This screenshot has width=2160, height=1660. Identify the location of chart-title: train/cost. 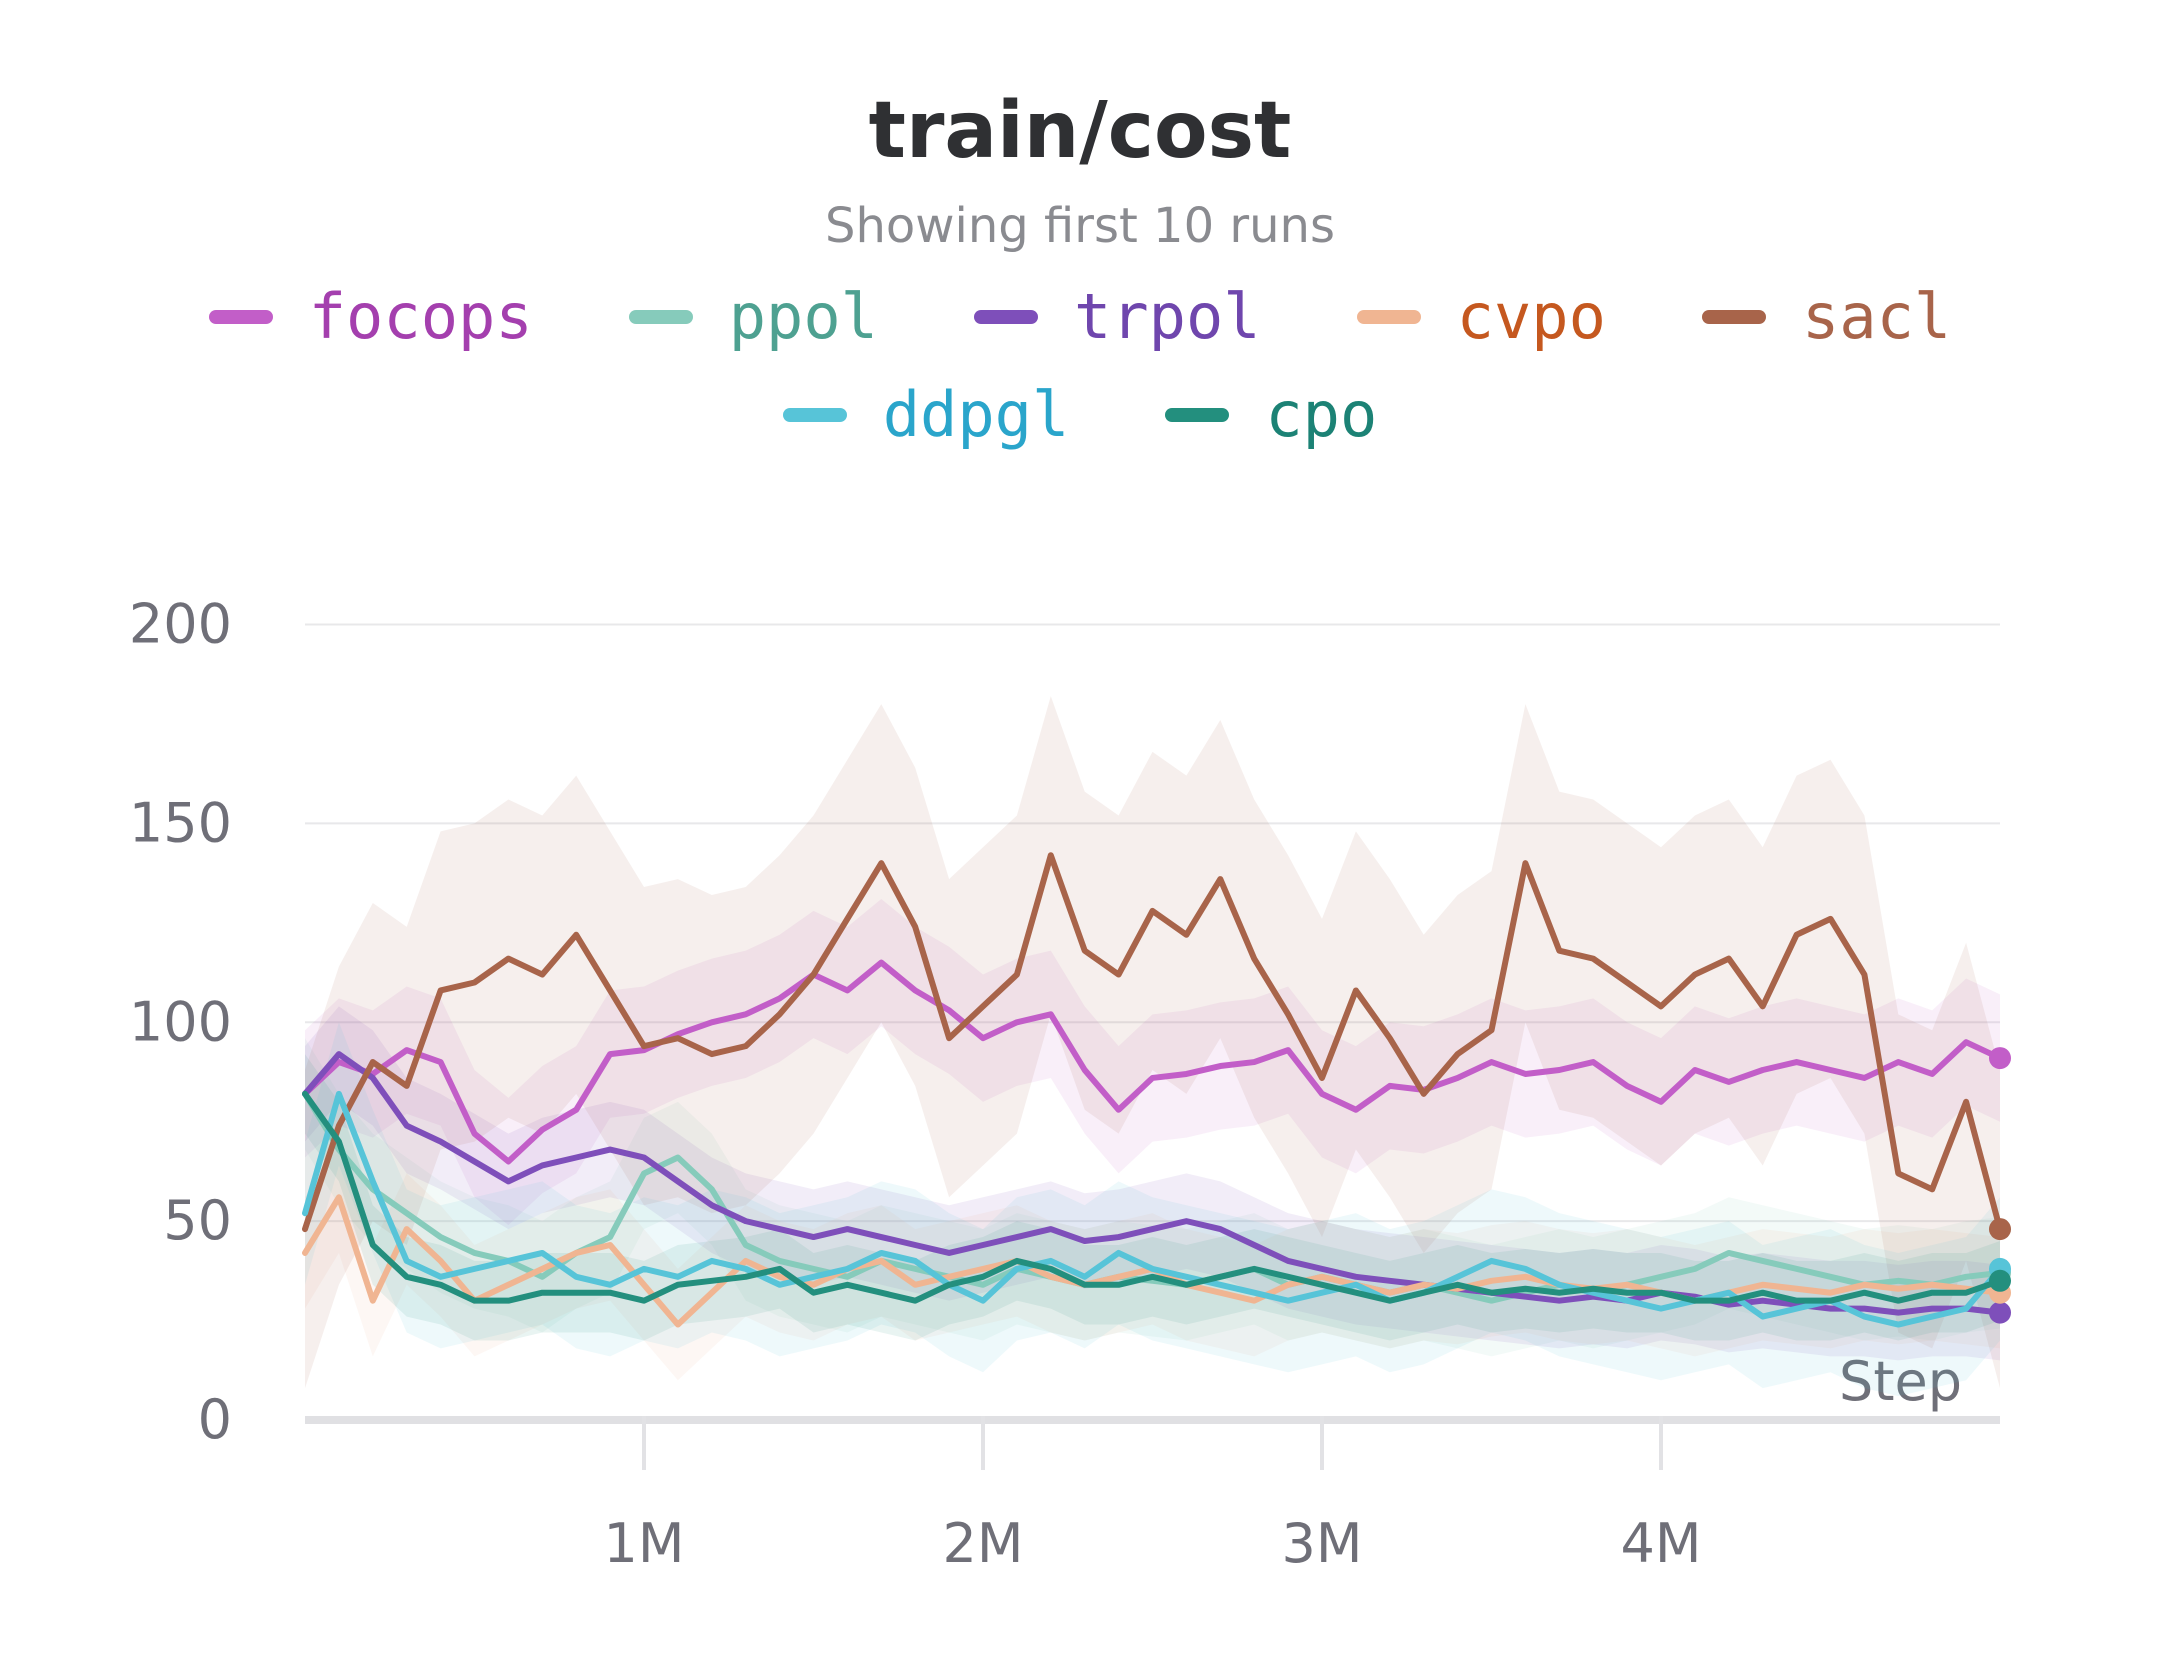
(1080, 131).